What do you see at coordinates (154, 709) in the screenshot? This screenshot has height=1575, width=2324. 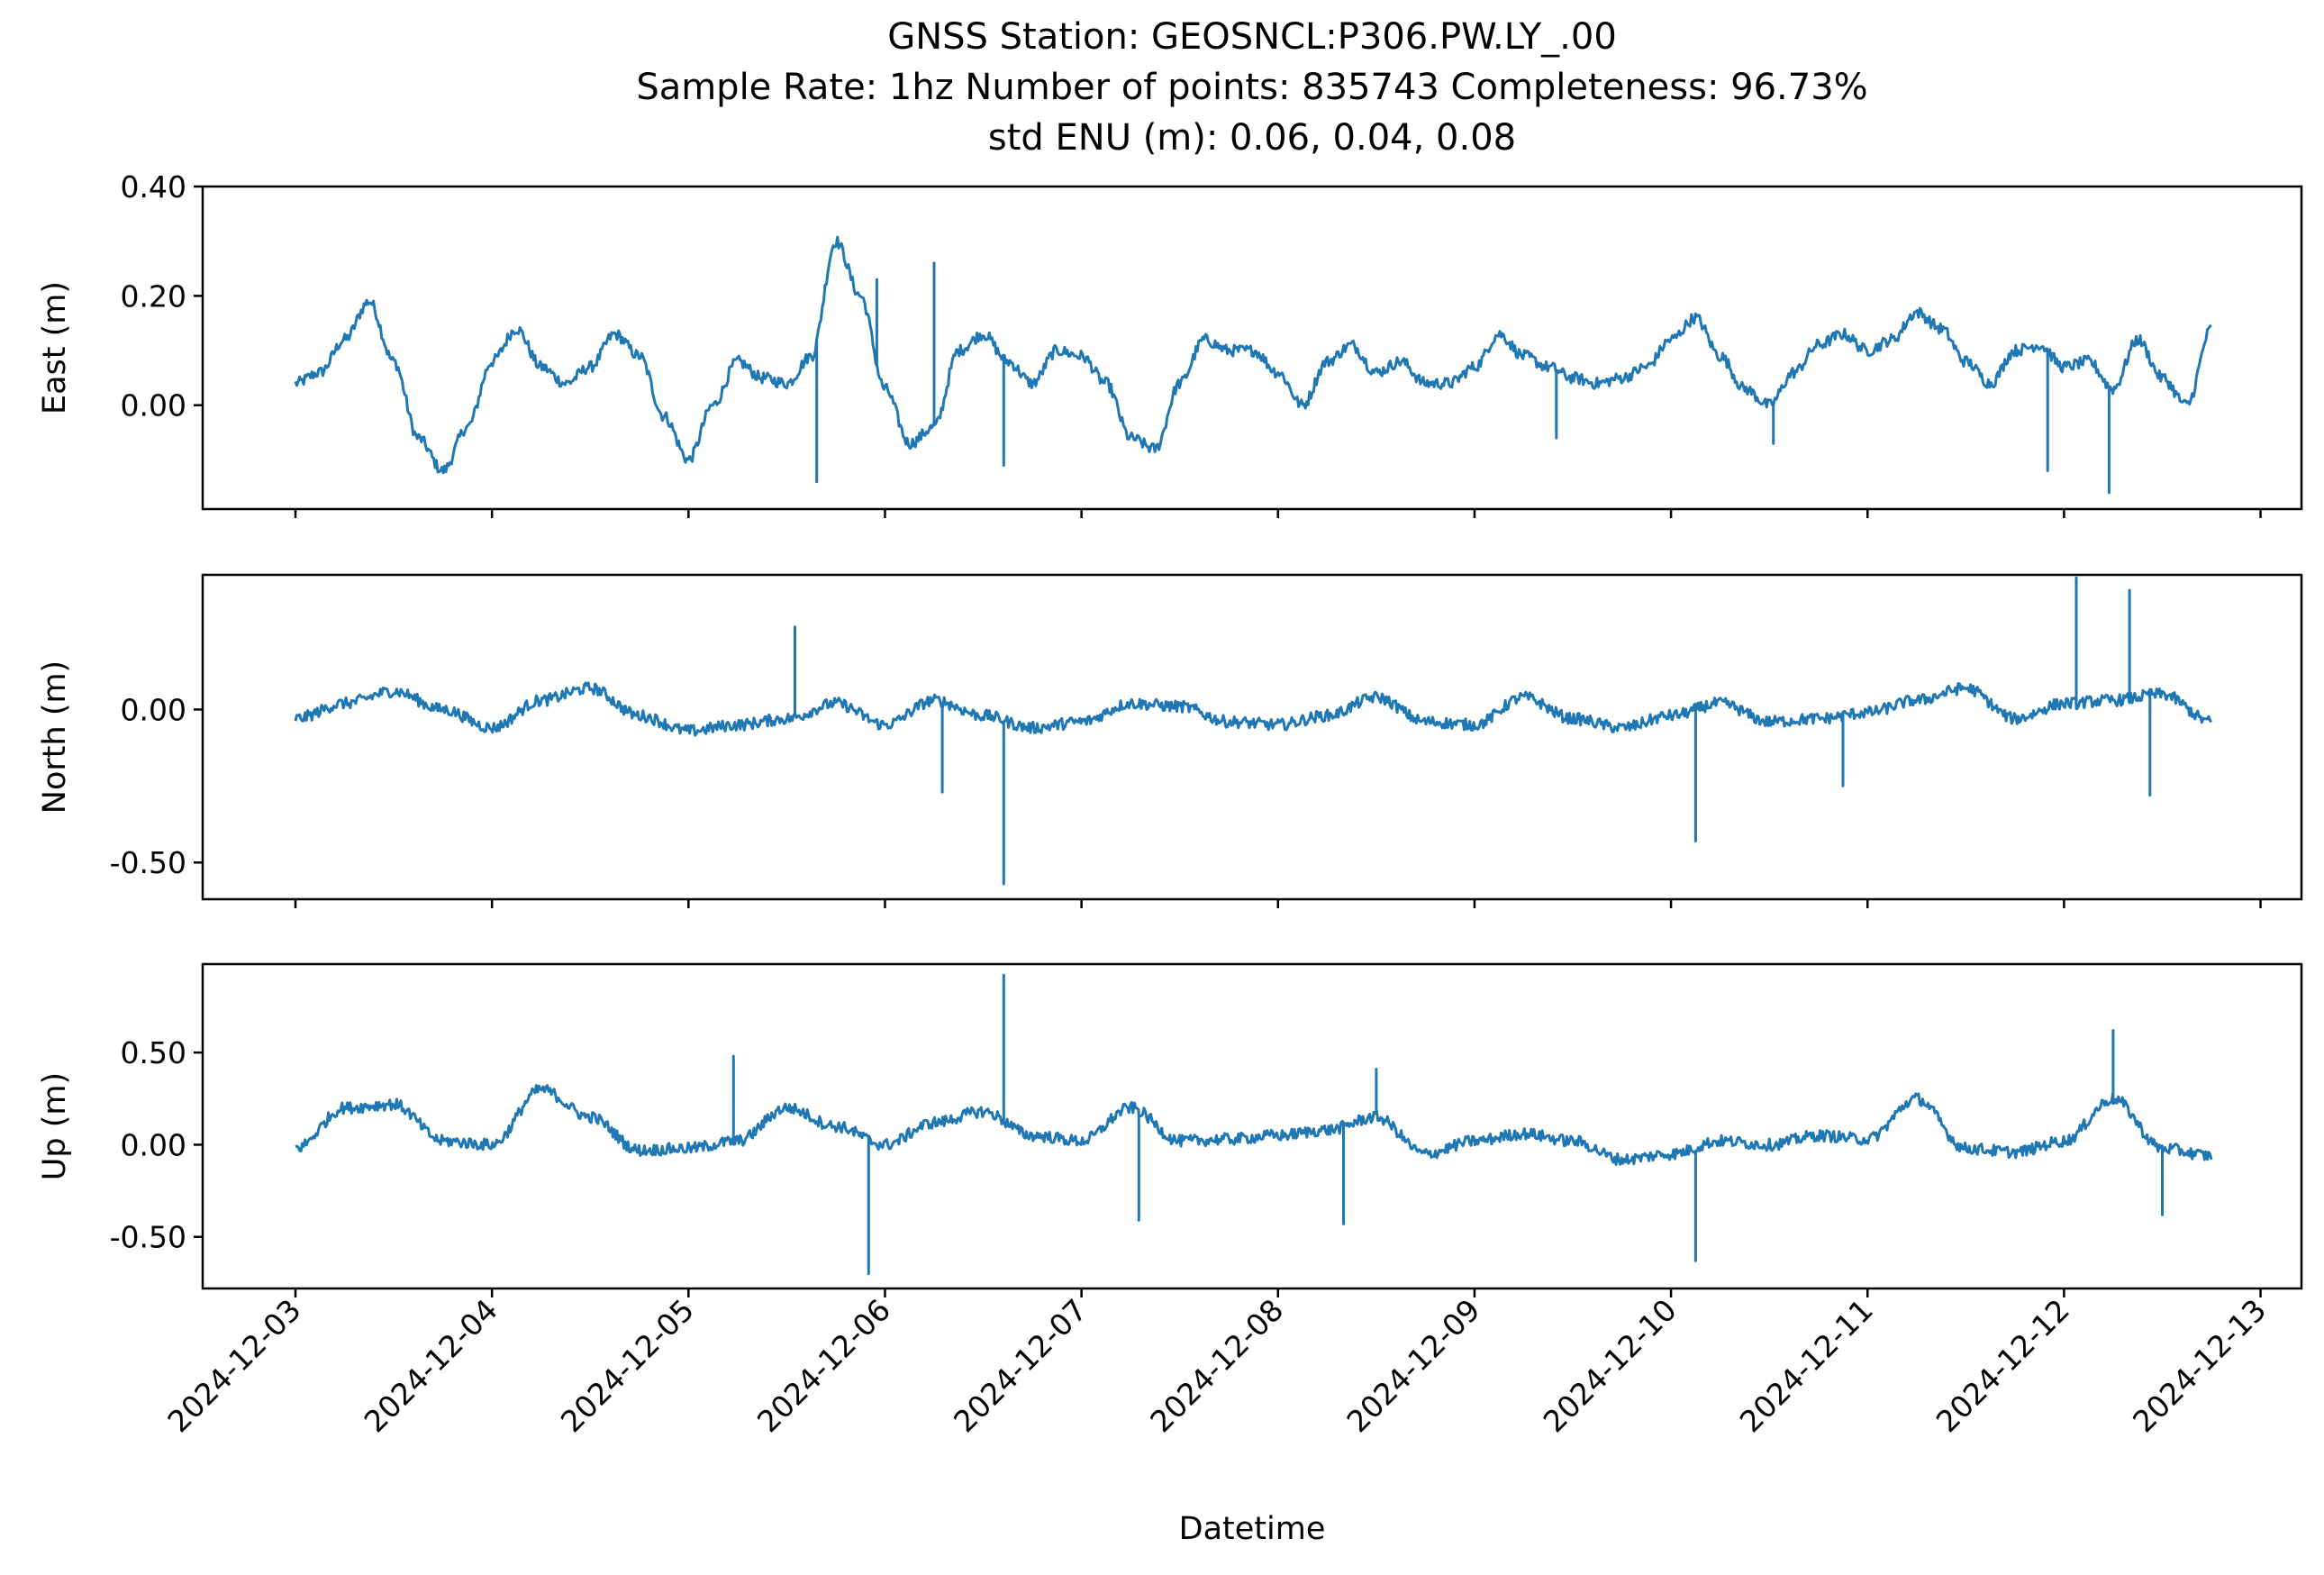 I see `y-tick-label-1-0: 0.00` at bounding box center [154, 709].